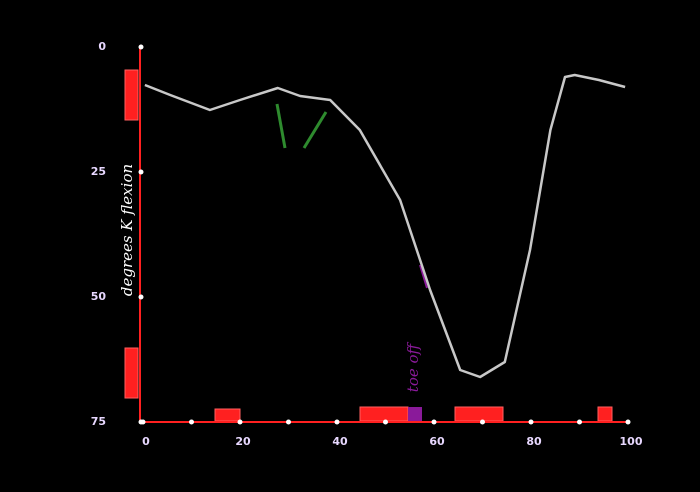 This screenshot has height=492, width=700. What do you see at coordinates (127, 230) in the screenshot?
I see `y-axis-label: degrees K flexion` at bounding box center [127, 230].